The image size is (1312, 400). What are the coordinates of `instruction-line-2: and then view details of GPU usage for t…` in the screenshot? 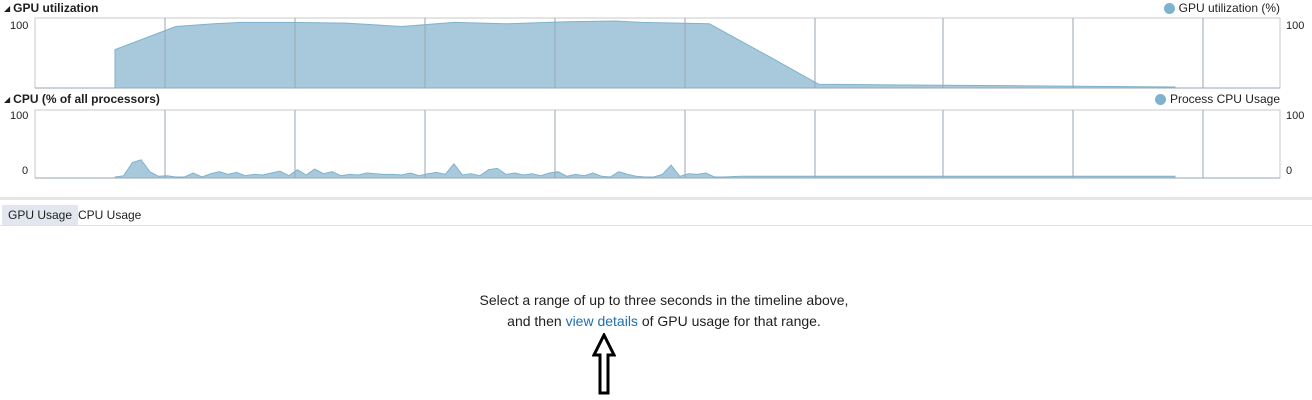 It's located at (656, 321).